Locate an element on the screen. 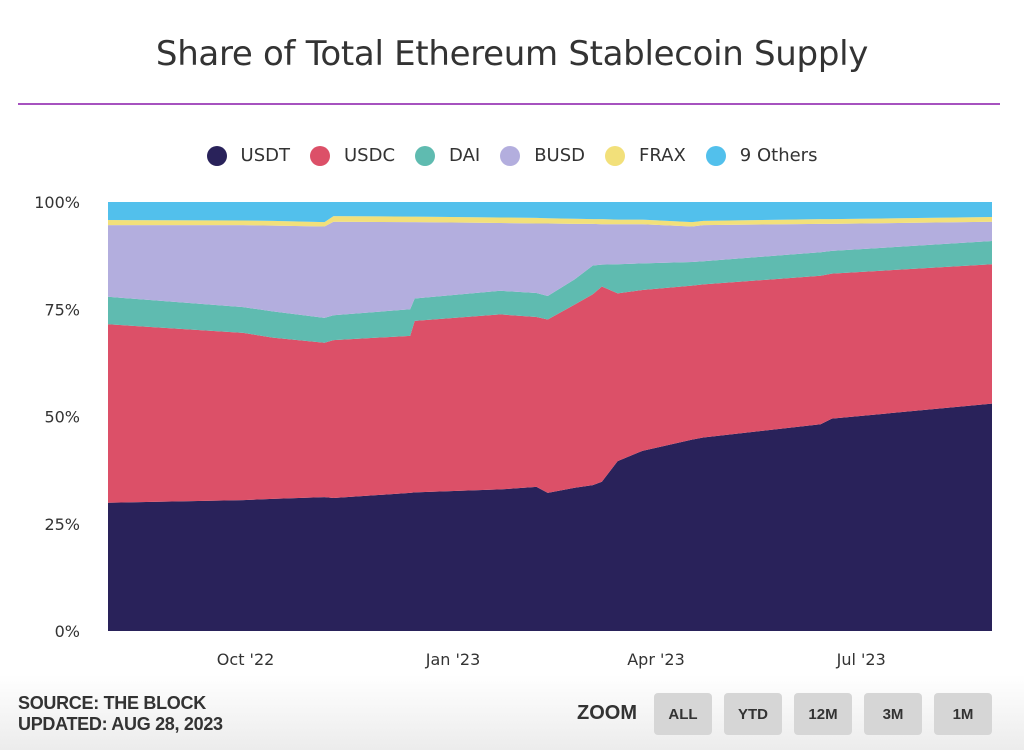 The height and width of the screenshot is (750, 1024). zoom-3m-button: 3M is located at coordinates (893, 714).